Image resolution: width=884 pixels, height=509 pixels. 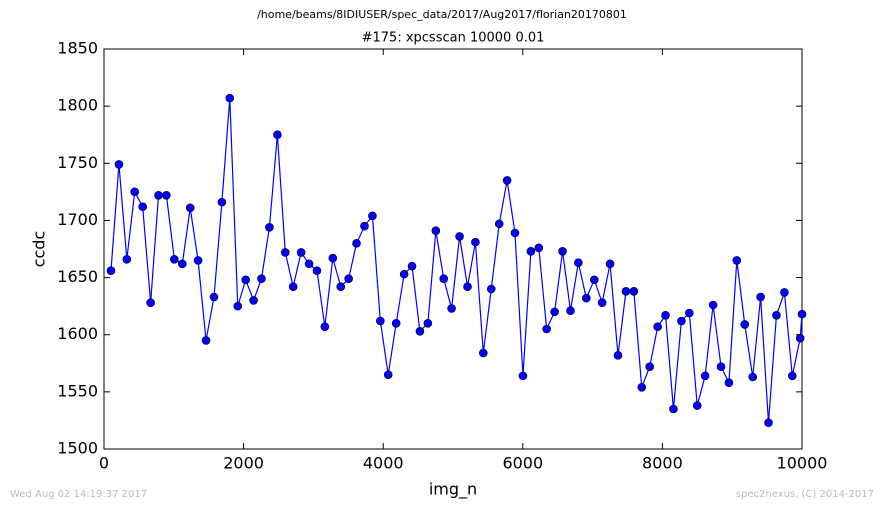 I want to click on x-tick-label: 4000, so click(x=383, y=463).